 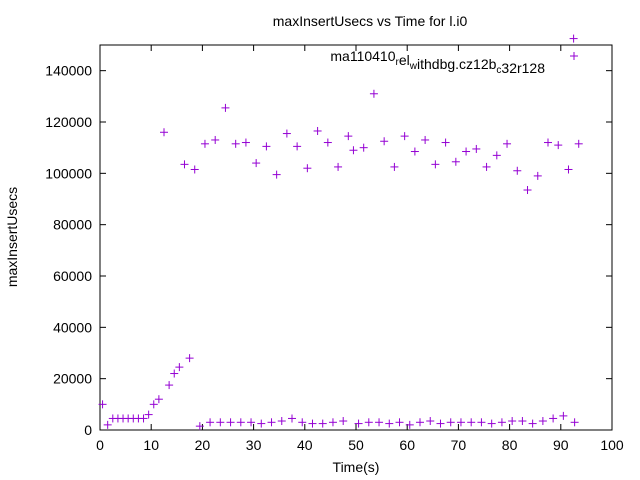 What do you see at coordinates (574, 56) in the screenshot?
I see `legend-marker` at bounding box center [574, 56].